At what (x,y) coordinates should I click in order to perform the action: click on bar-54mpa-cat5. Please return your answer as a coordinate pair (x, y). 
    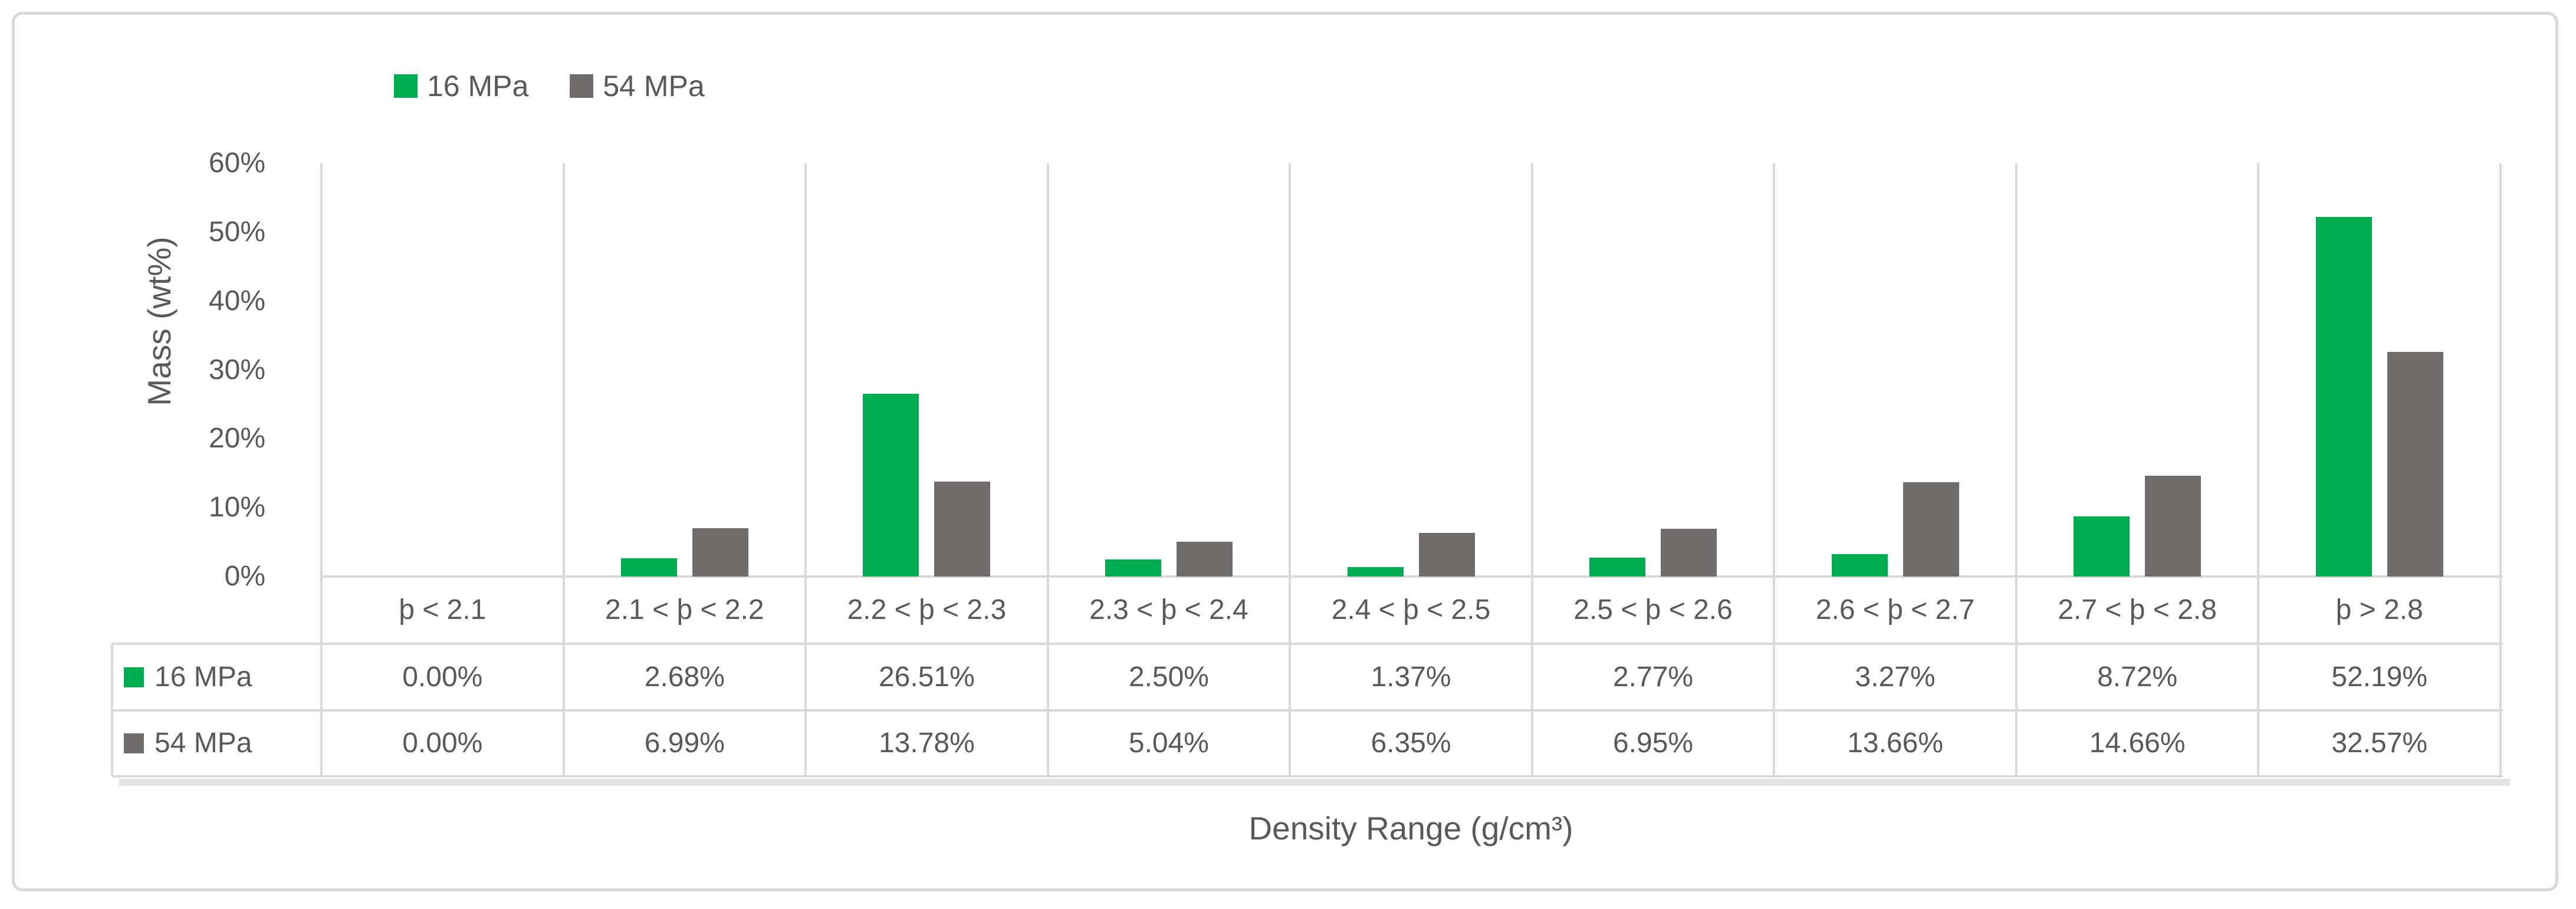
    Looking at the image, I should click on (1689, 553).